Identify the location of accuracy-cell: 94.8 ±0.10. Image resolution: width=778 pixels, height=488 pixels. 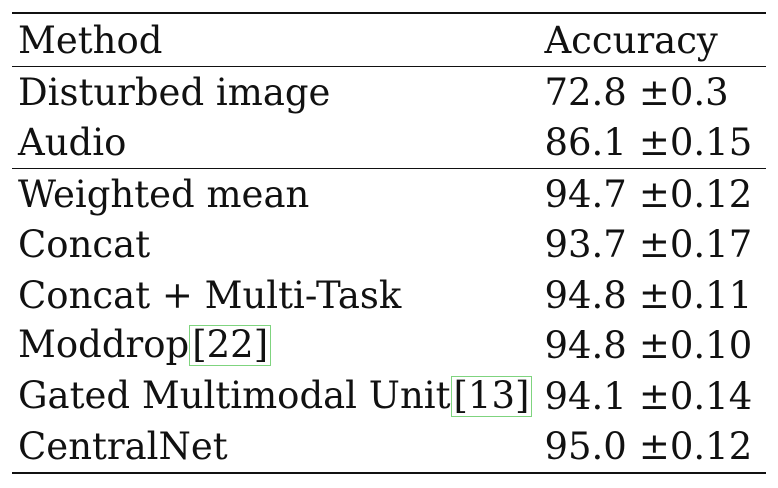
(652, 346).